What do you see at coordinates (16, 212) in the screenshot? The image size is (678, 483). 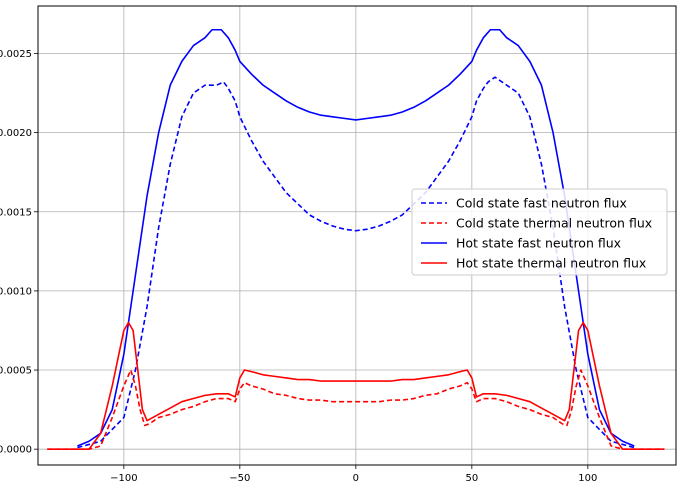 I see `y-tick-label: 0.0015` at bounding box center [16, 212].